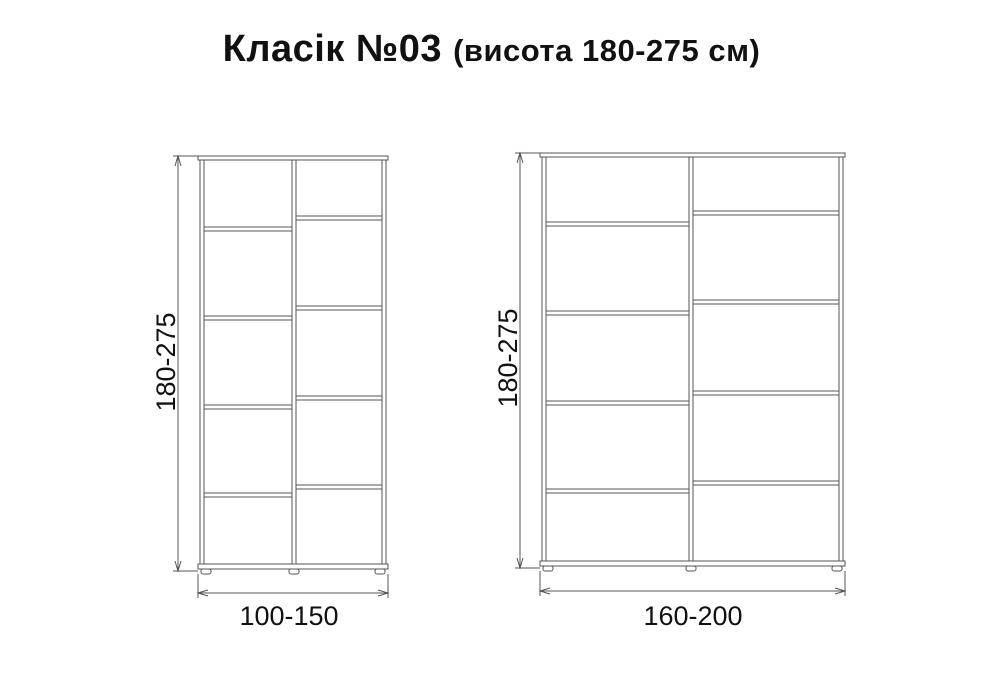 This screenshot has width=983, height=700. What do you see at coordinates (288, 616) in the screenshot?
I see `width-label-narrow: 100-150` at bounding box center [288, 616].